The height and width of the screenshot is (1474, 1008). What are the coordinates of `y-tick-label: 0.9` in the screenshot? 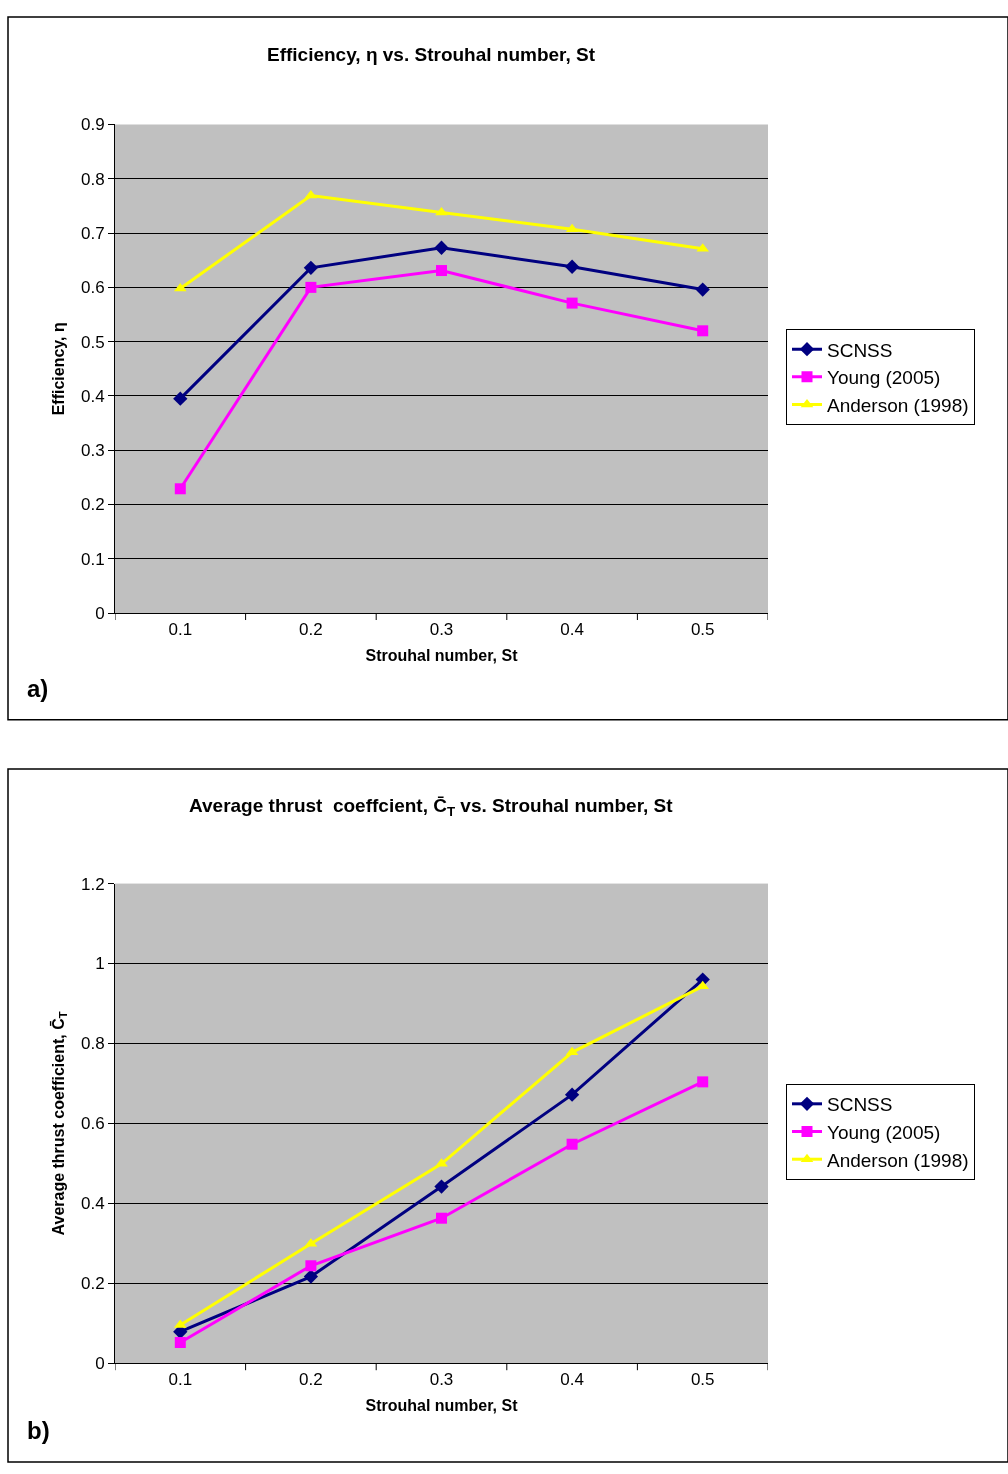 It's located at (92, 125).